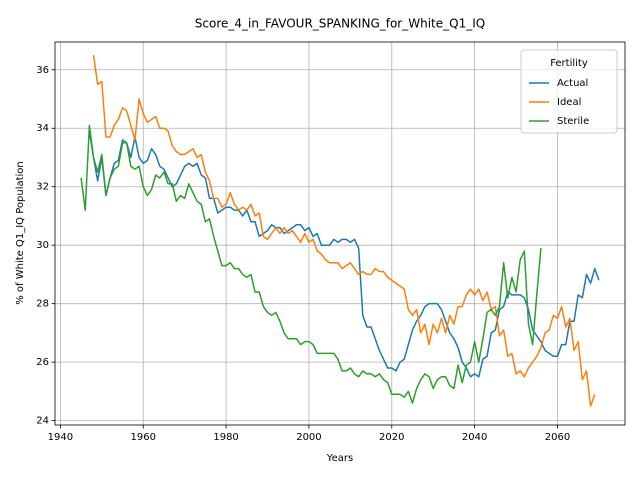 This screenshot has height=480, width=640. I want to click on y-tick-label: 32, so click(42, 187).